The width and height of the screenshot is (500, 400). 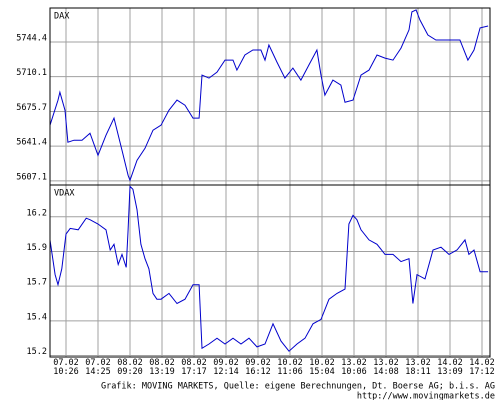 What do you see at coordinates (482, 367) in the screenshot?
I see `x-tick-label: 14.02 17:12` at bounding box center [482, 367].